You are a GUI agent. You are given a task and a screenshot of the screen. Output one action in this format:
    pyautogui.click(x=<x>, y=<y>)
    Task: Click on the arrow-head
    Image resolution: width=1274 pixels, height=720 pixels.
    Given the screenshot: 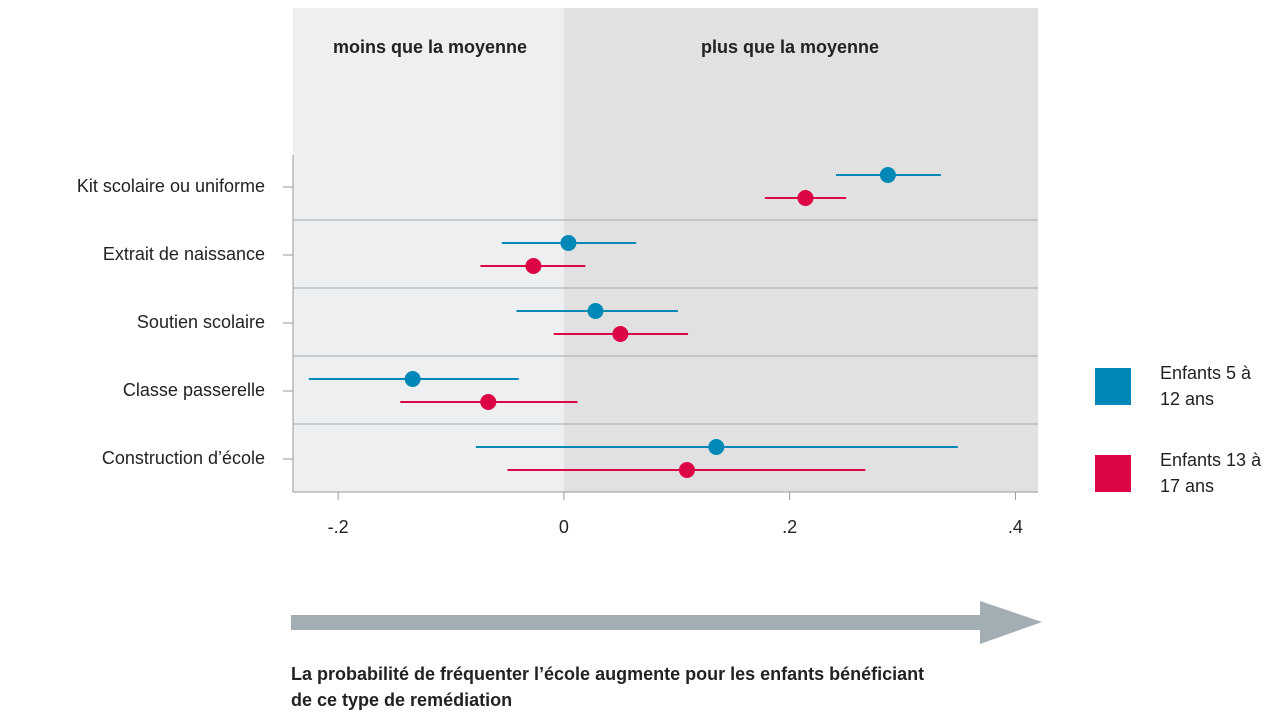 What is the action you would take?
    pyautogui.click(x=1011, y=622)
    